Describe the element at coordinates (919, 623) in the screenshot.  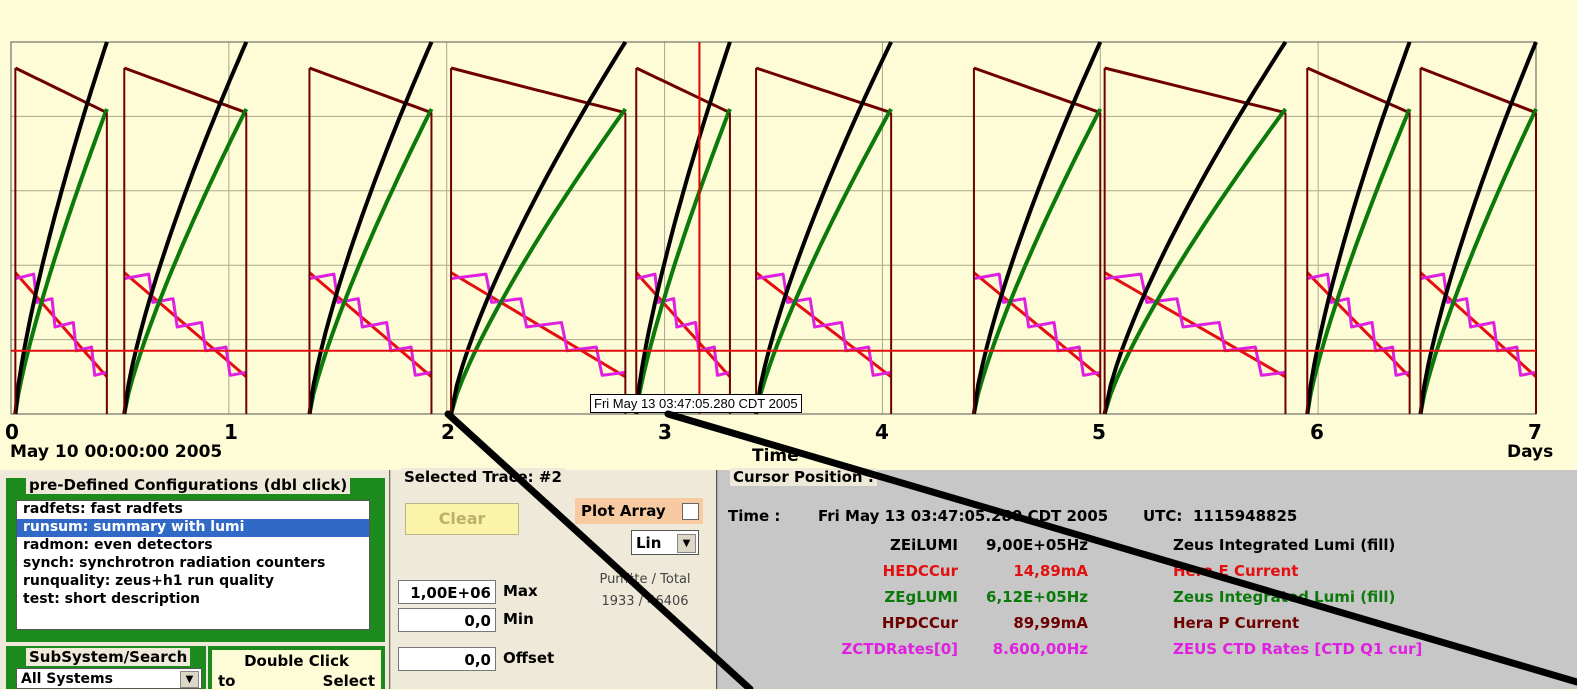
I see `cursor-row-name: HPDCCur` at that location.